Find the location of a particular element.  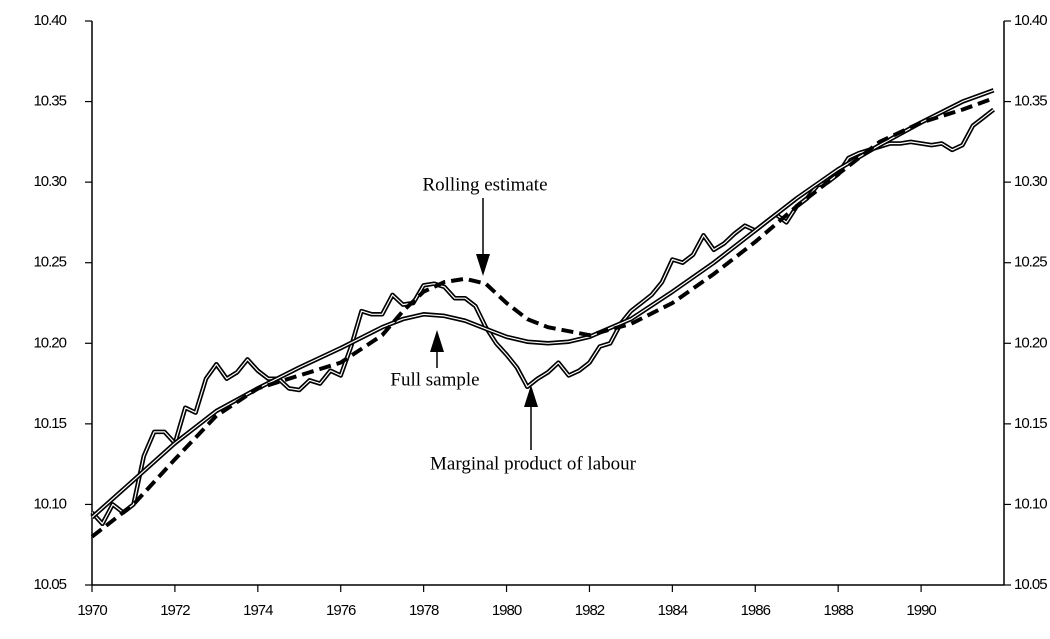

y-tick-label: 10.40 is located at coordinates (49, 20).